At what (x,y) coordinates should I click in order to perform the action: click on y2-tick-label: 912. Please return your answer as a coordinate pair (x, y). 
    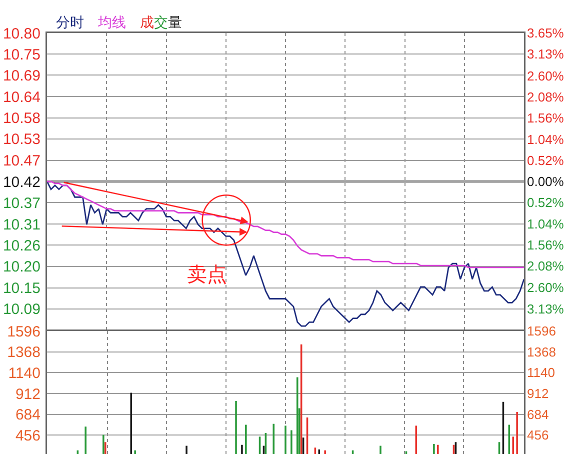
    Looking at the image, I should click on (538, 394).